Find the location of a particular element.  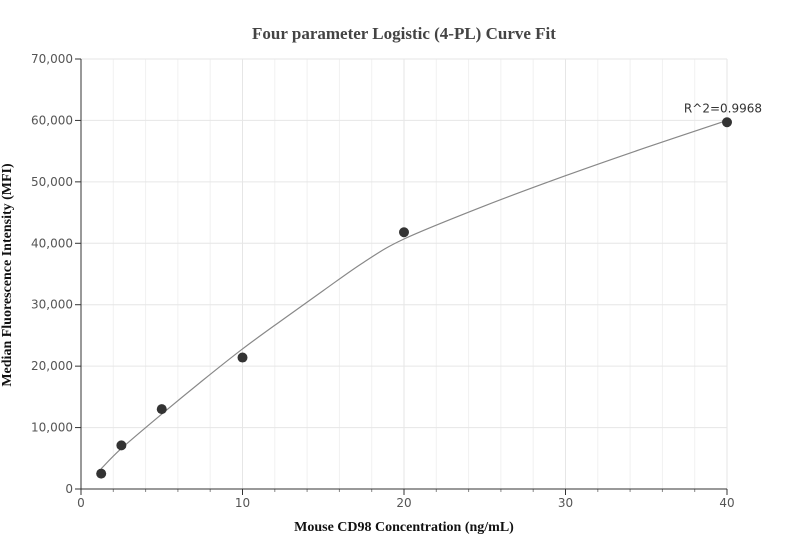

x-tick-label: 10 is located at coordinates (242, 503).